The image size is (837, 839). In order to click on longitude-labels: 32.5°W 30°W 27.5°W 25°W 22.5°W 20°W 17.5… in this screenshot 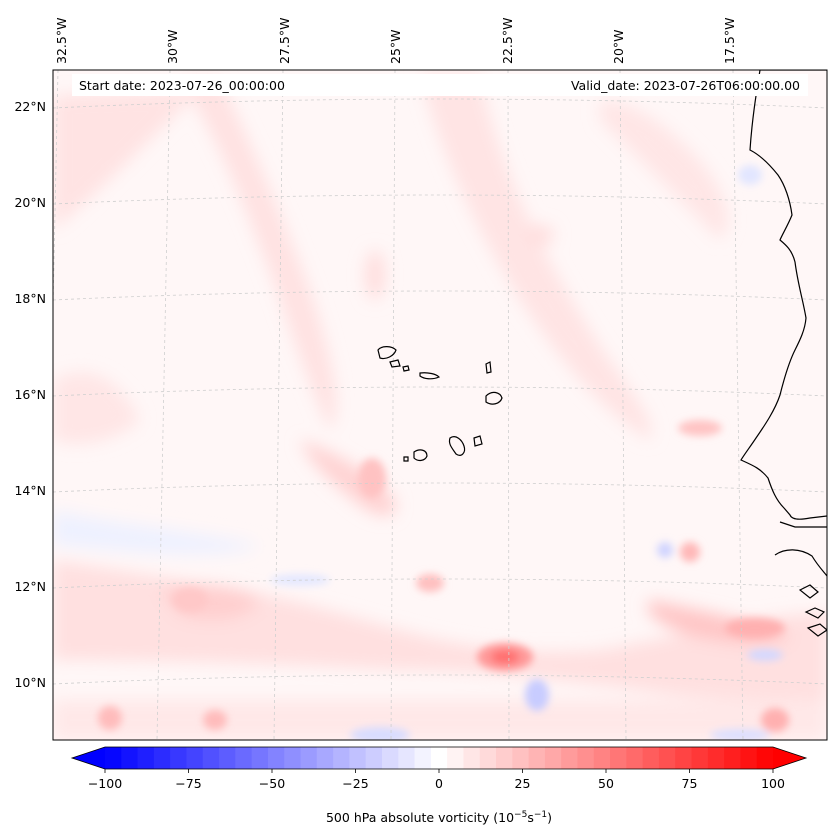, I will do `click(395, 41)`.